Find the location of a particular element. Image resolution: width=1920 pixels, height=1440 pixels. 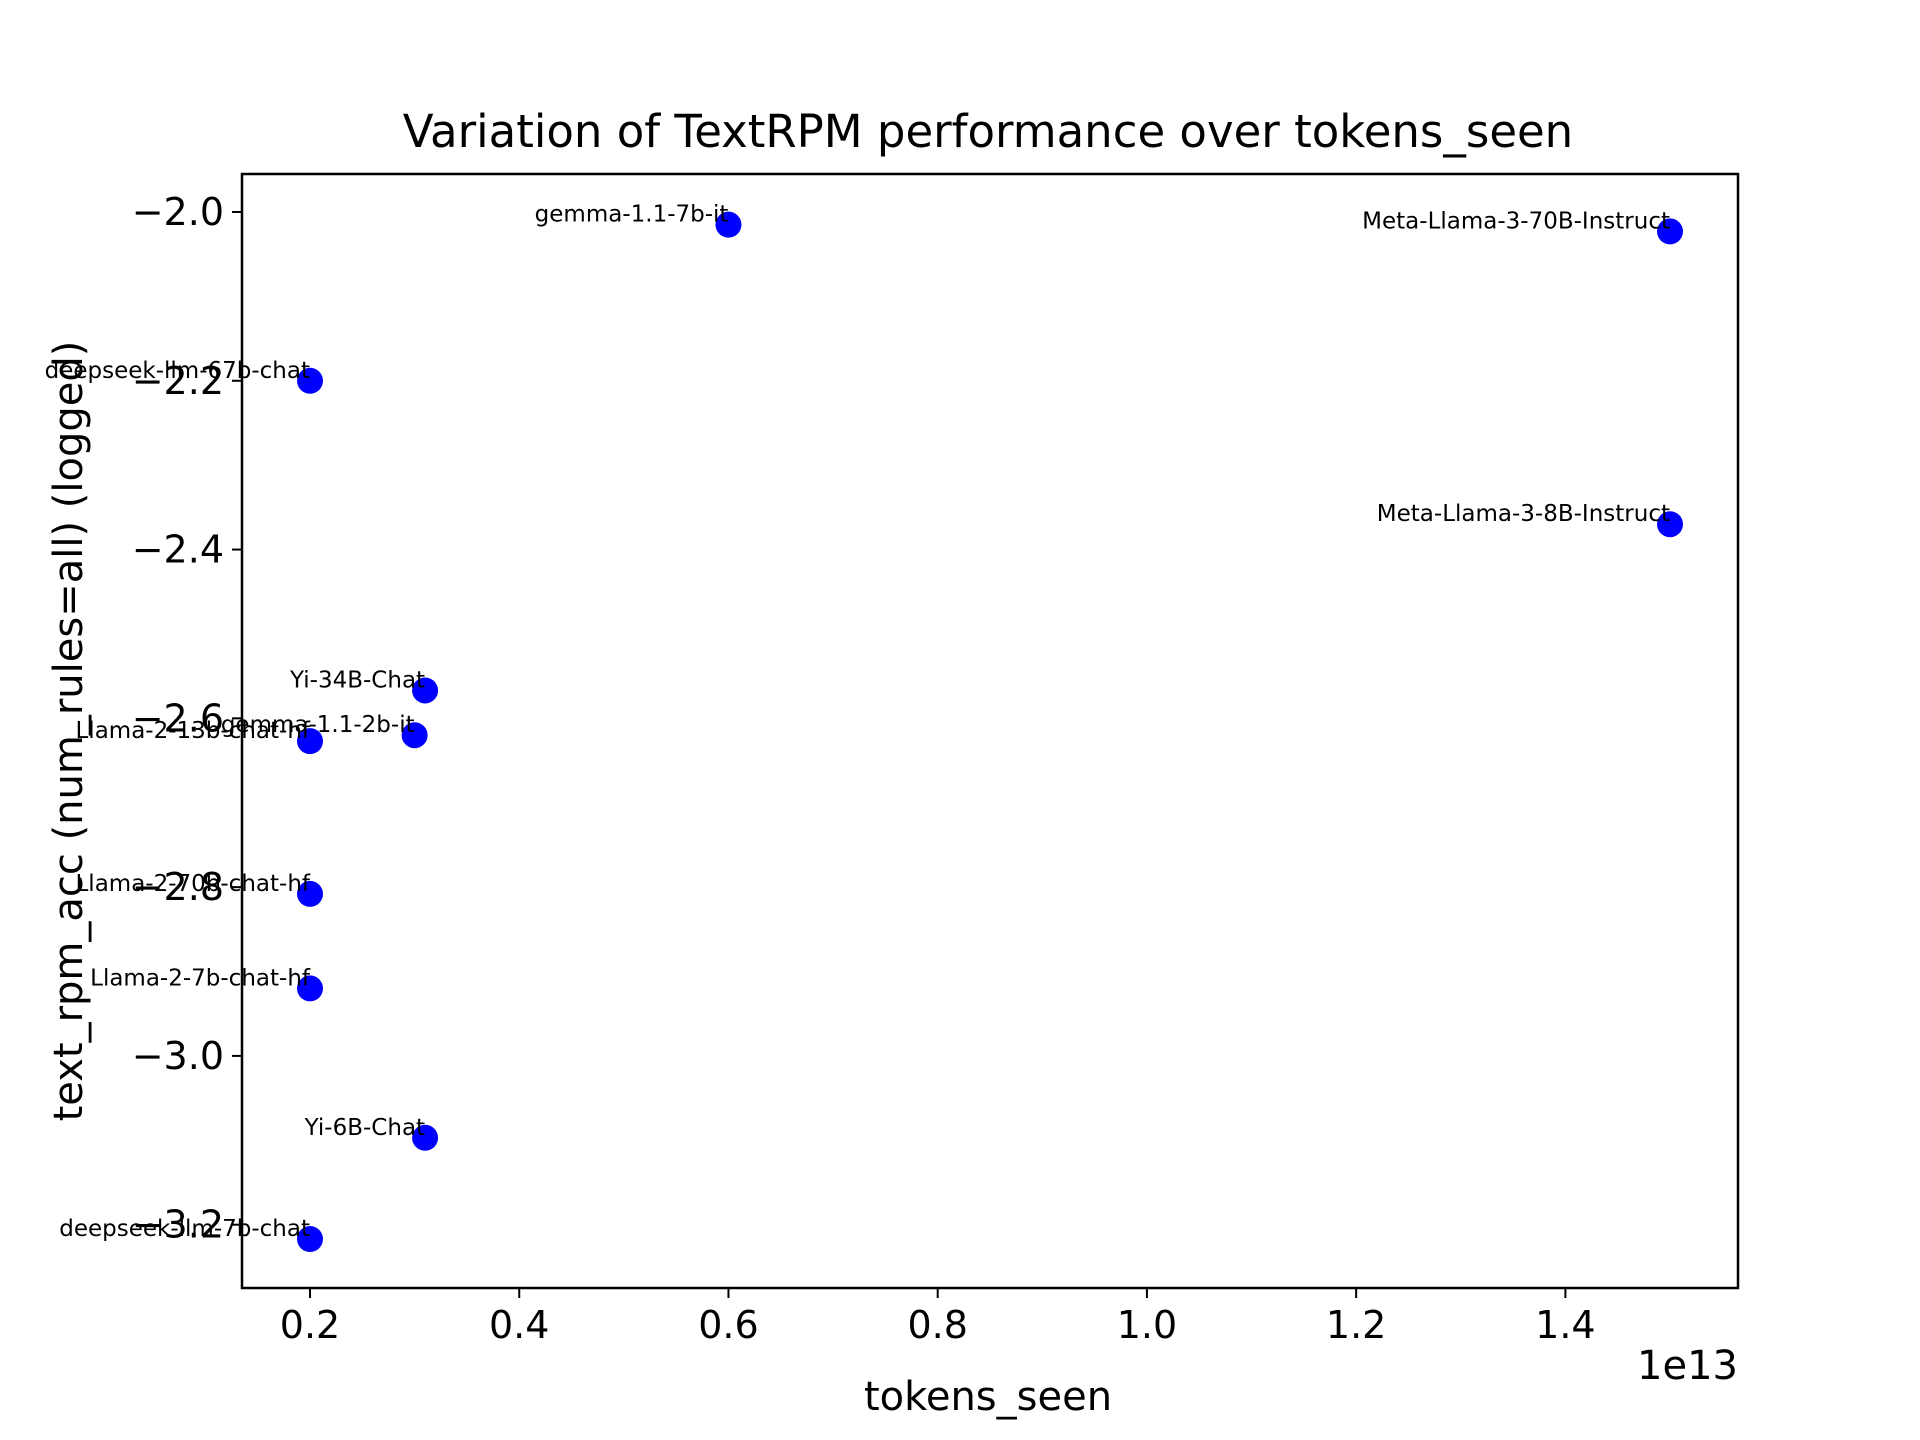

data-point-label: gemma-1.1-2b-it is located at coordinates (318, 725).